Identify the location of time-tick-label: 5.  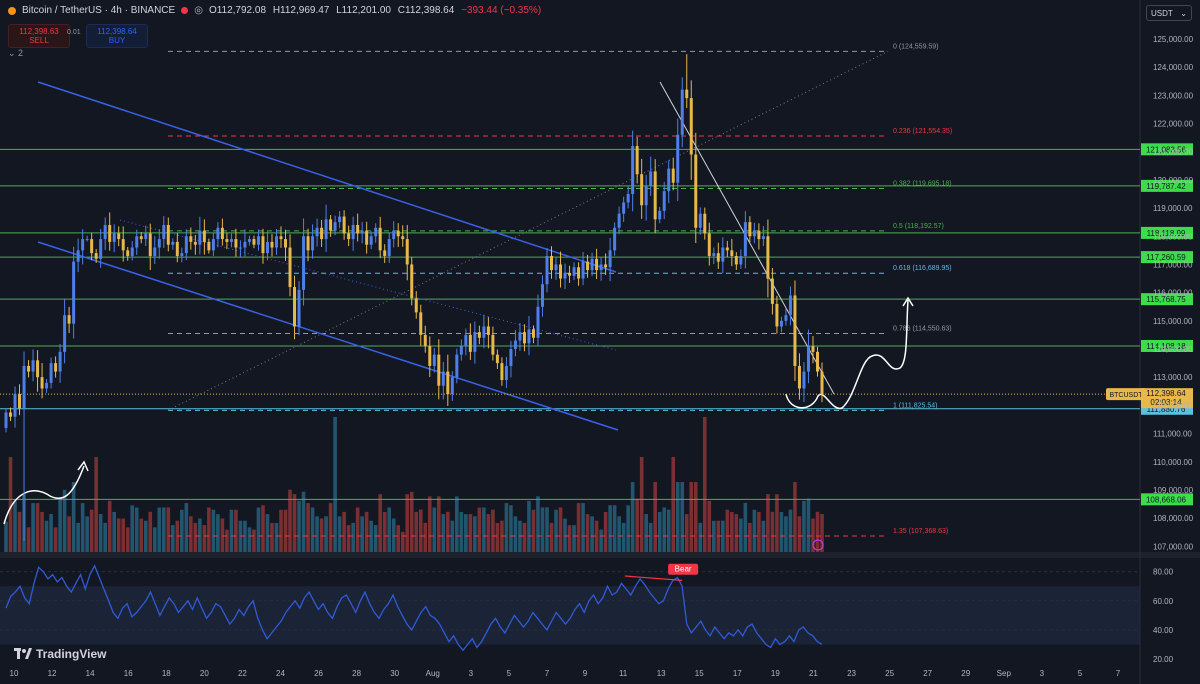
(509, 673).